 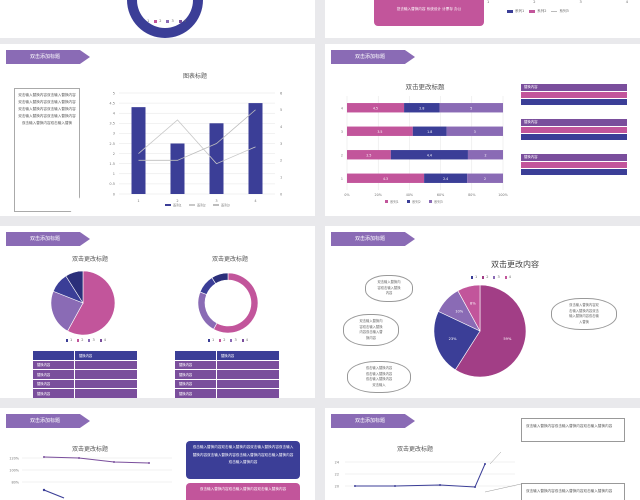 I want to click on y-tick-label: 1.5, so click(x=112, y=164).